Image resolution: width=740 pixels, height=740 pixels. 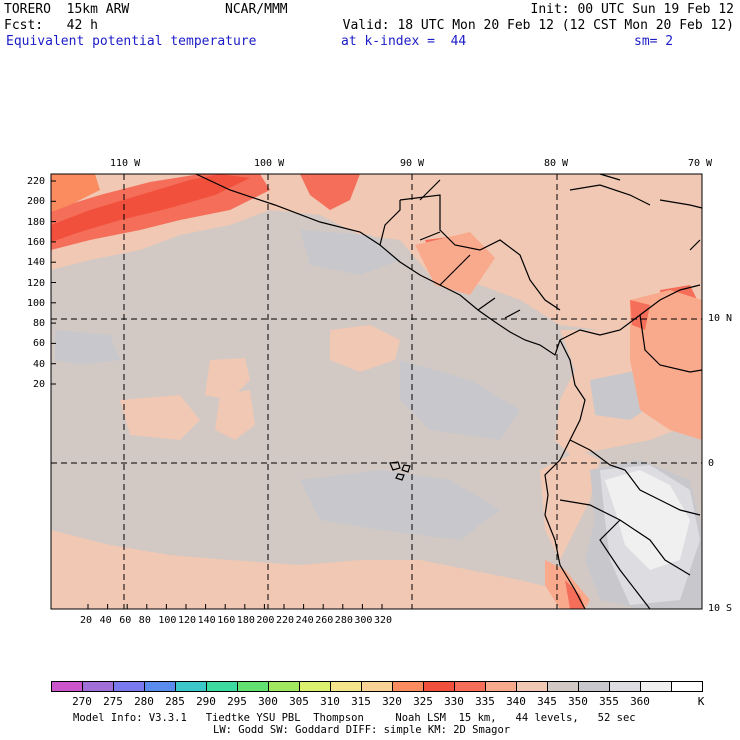 I want to click on x-tick-label: 200, so click(x=265, y=620).